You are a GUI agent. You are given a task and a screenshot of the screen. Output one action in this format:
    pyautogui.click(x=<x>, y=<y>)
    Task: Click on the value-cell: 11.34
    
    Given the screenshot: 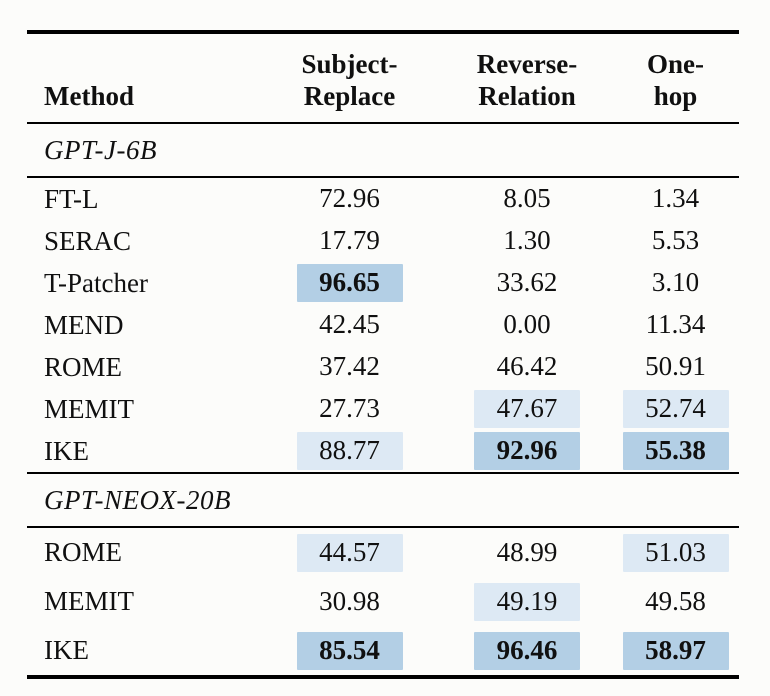 What is the action you would take?
    pyautogui.click(x=675, y=325)
    